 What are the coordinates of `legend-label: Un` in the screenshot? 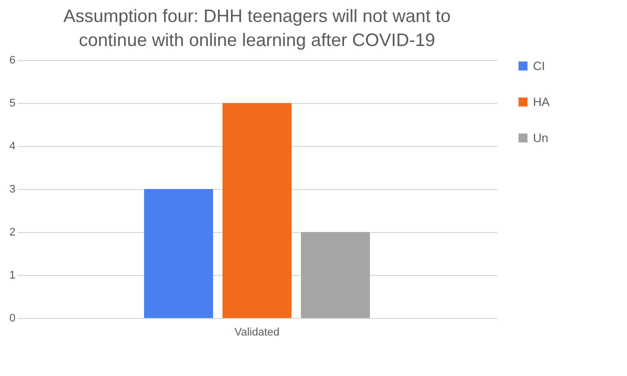 It's located at (540, 138).